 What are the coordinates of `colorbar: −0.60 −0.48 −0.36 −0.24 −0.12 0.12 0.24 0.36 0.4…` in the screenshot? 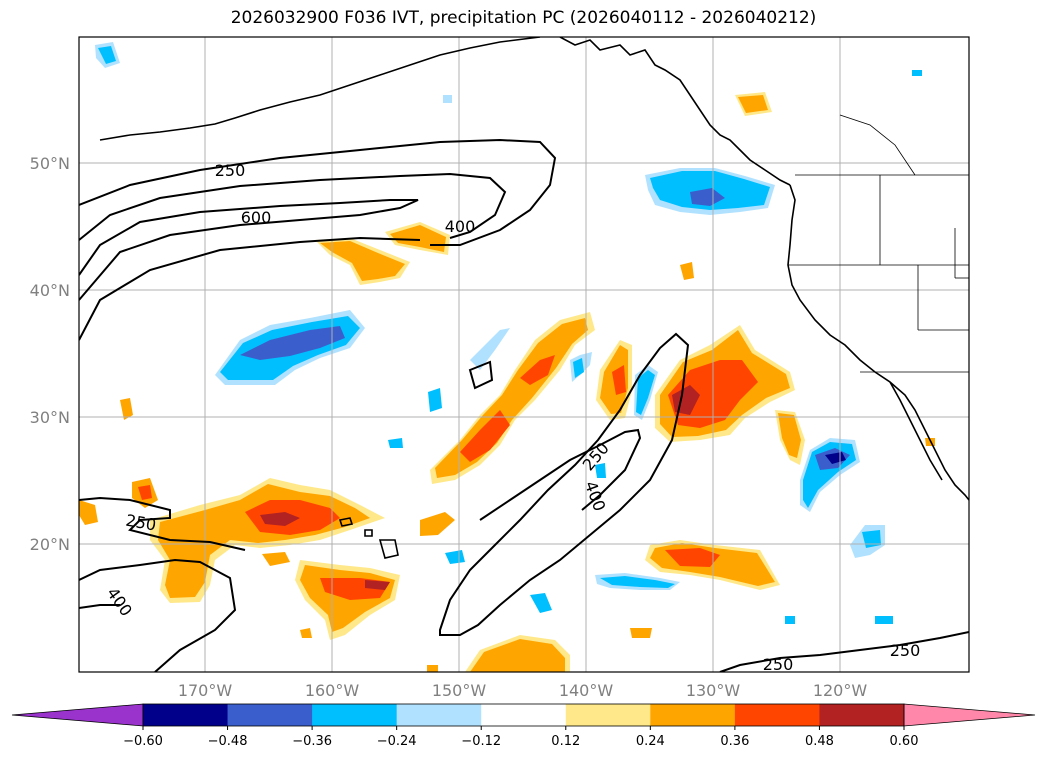 It's located at (523, 726).